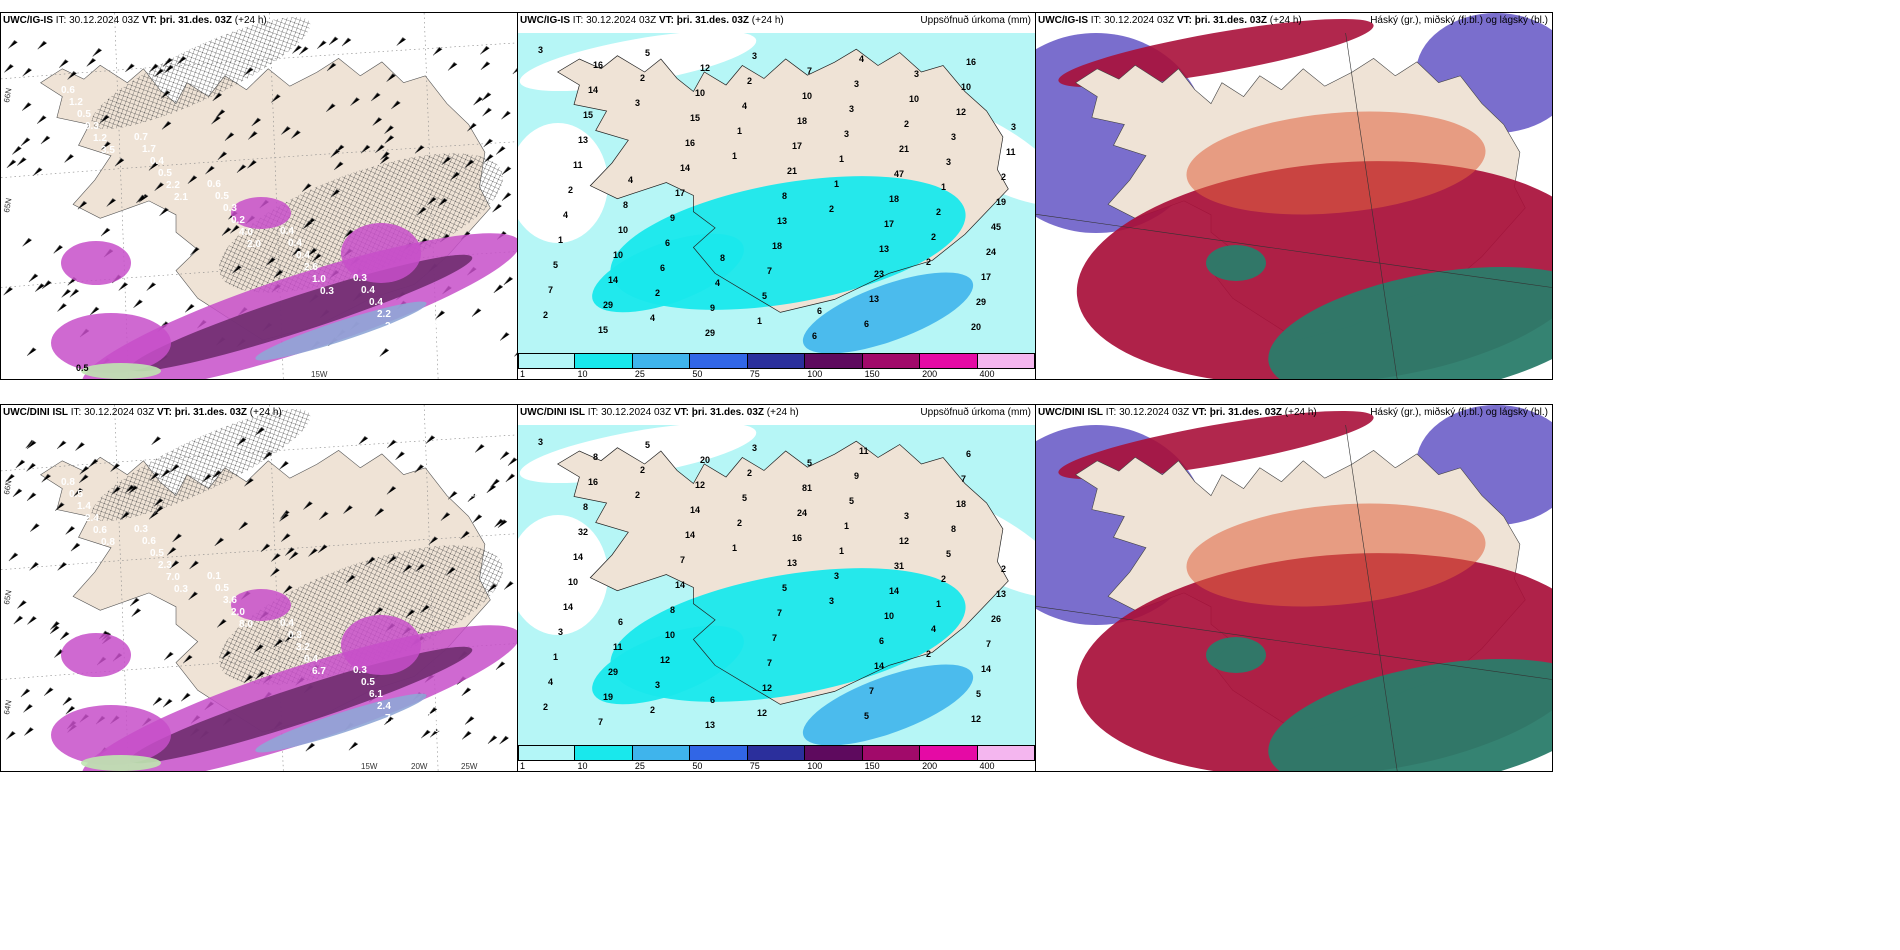 The height and width of the screenshot is (950, 1900). I want to click on grid-label: 65N, so click(7, 597).